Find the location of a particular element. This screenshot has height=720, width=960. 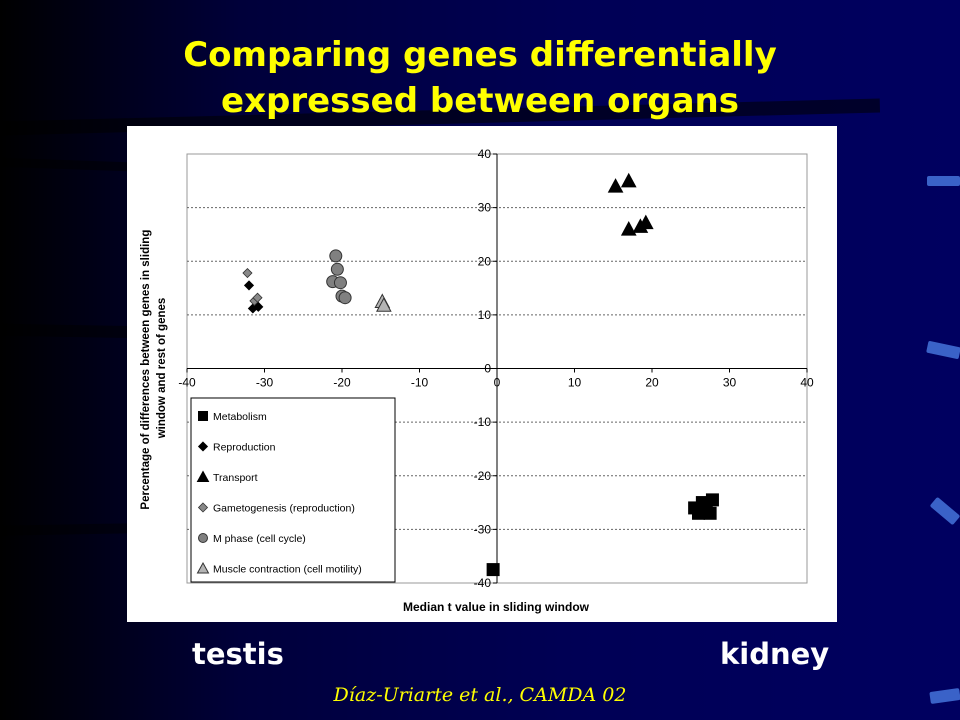

legend-marker-metabolism is located at coordinates (203, 415).